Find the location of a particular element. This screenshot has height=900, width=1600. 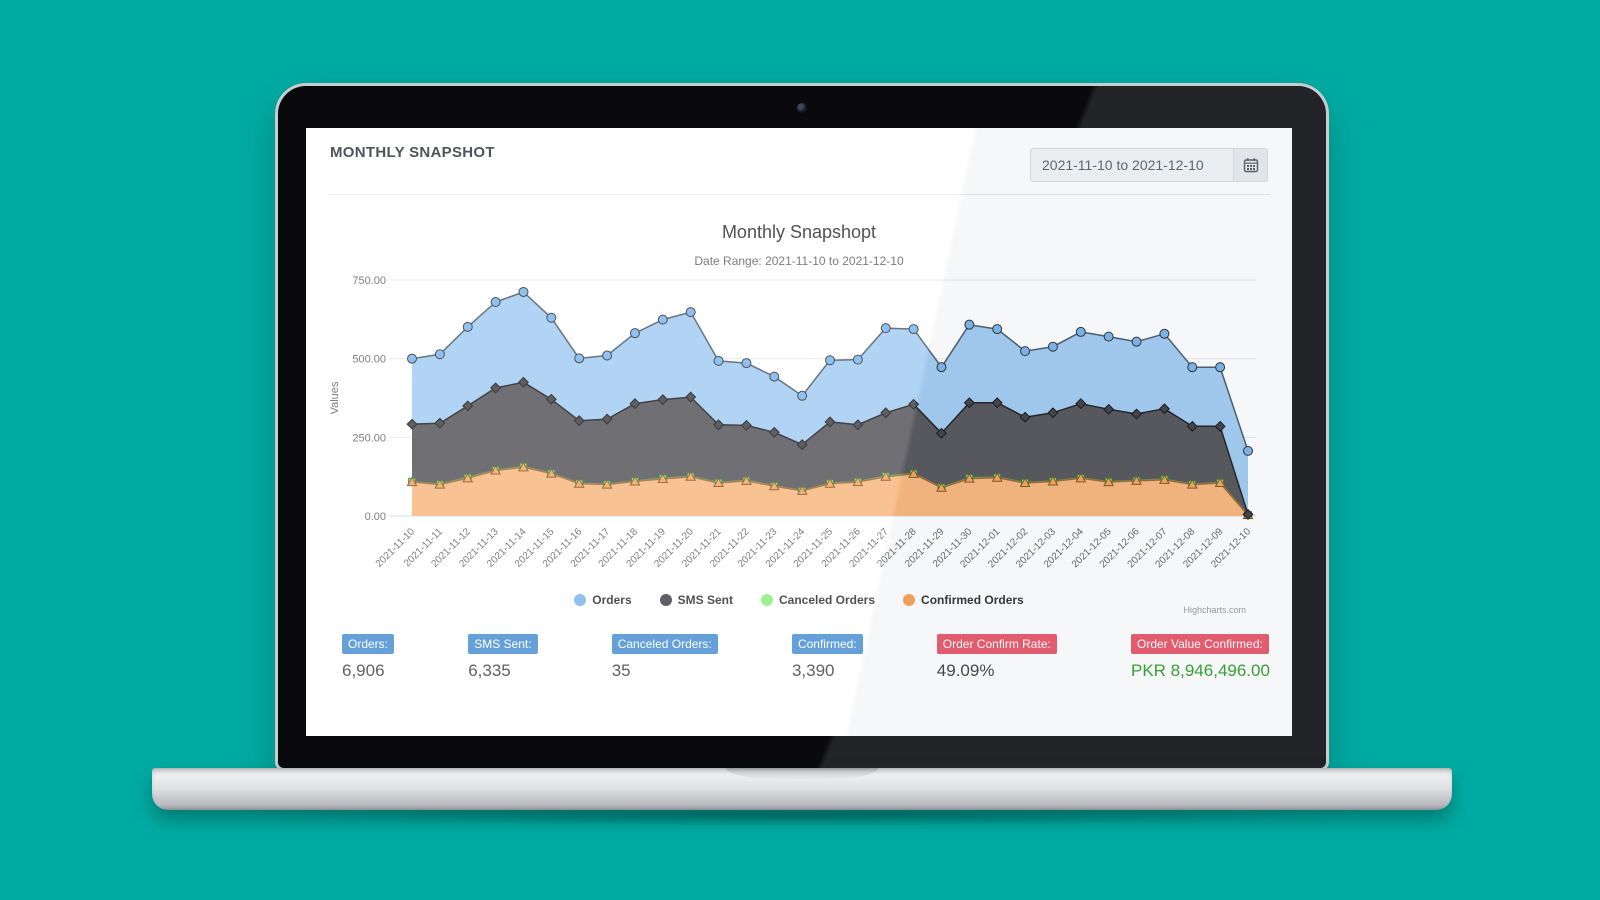

laptop-base is located at coordinates (802, 789).